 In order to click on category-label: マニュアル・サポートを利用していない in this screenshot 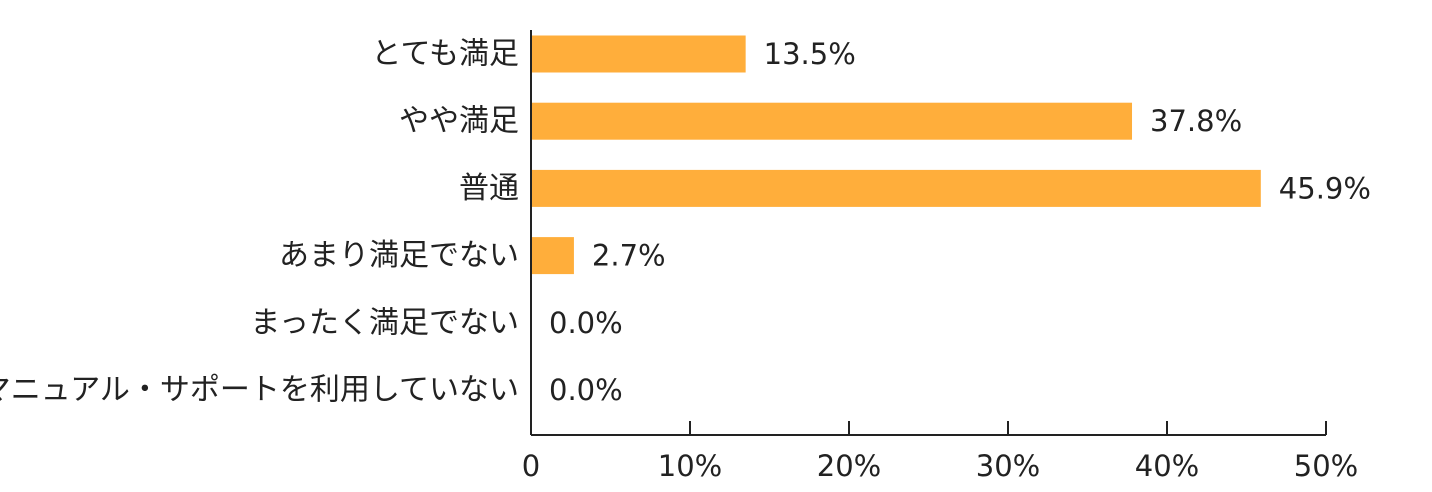, I will do `click(259, 390)`.